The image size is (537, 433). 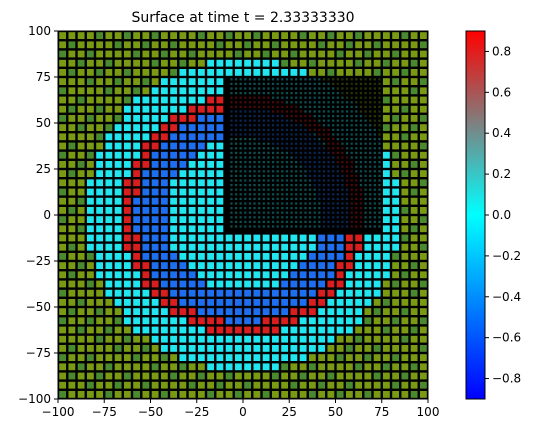 I want to click on colorbar-tick-label: 0.4, so click(x=501, y=133).